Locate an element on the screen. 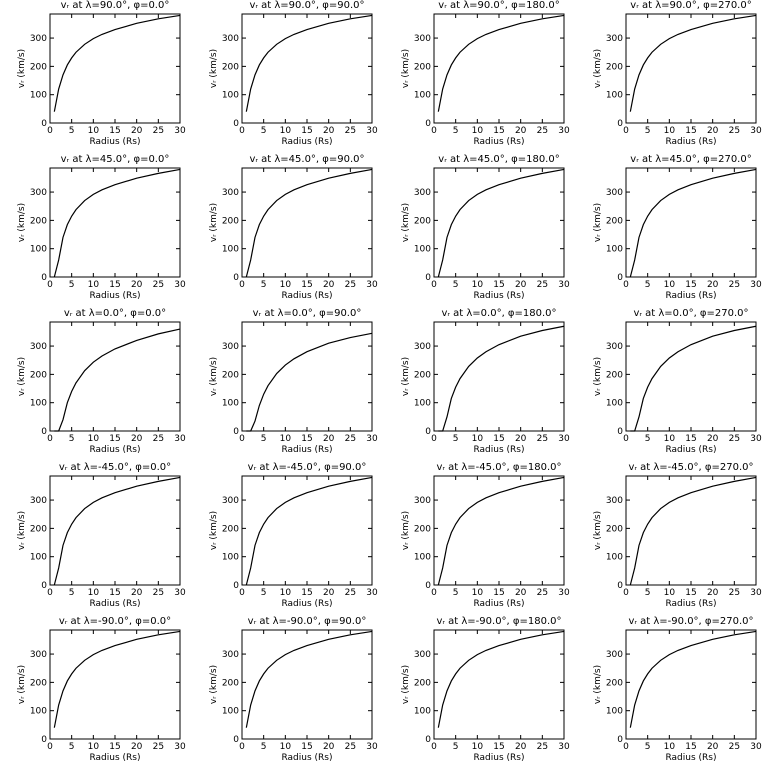 This screenshot has width=768, height=768. chart-title: vᵣ at λ=0.0°, φ=270.0° is located at coordinates (690, 313).